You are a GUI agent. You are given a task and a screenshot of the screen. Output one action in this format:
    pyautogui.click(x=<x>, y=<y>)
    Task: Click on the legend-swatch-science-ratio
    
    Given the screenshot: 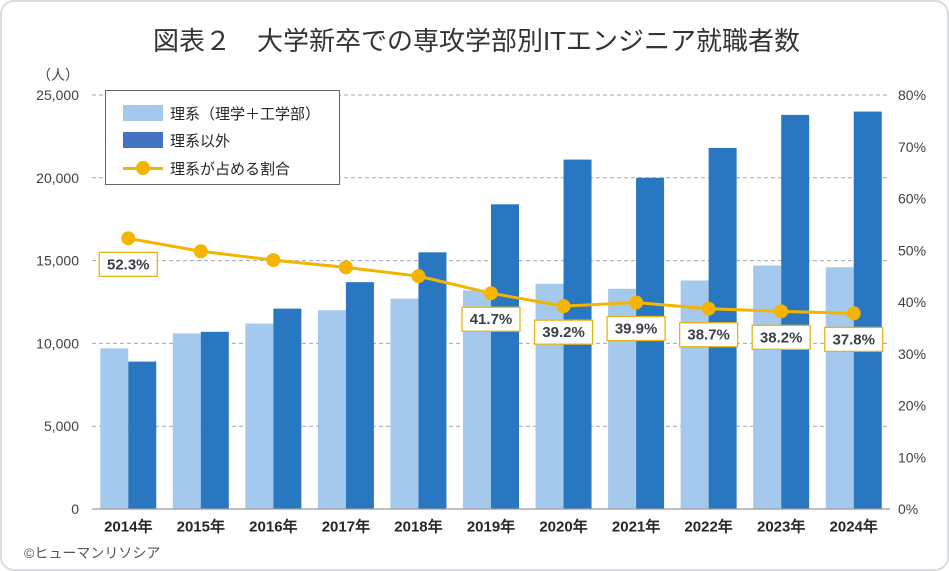 What is the action you would take?
    pyautogui.click(x=143, y=168)
    